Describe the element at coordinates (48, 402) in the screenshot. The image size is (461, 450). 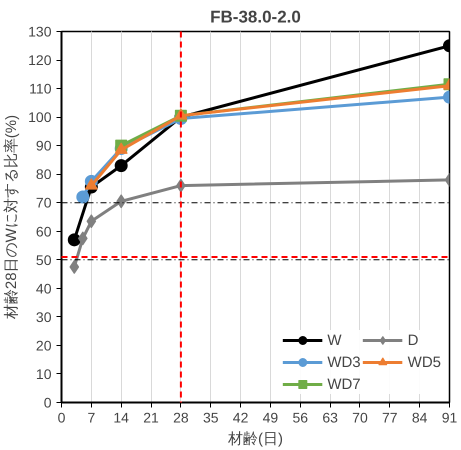
I see `y-tick-label: 0` at that location.